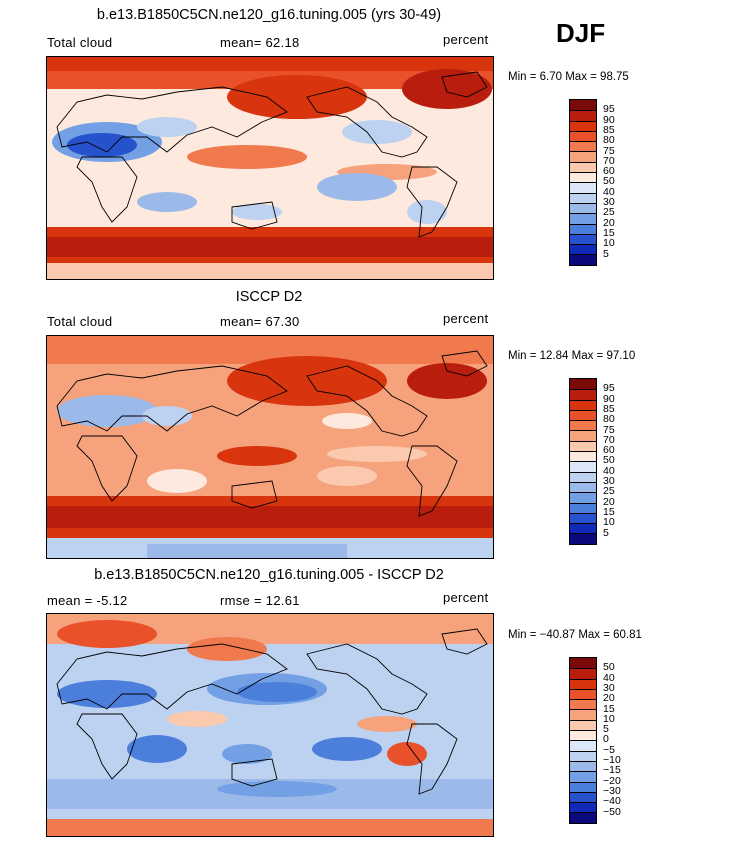 This screenshot has height=842, width=733. What do you see at coordinates (612, 780) in the screenshot?
I see `colorbar-label: −20` at bounding box center [612, 780].